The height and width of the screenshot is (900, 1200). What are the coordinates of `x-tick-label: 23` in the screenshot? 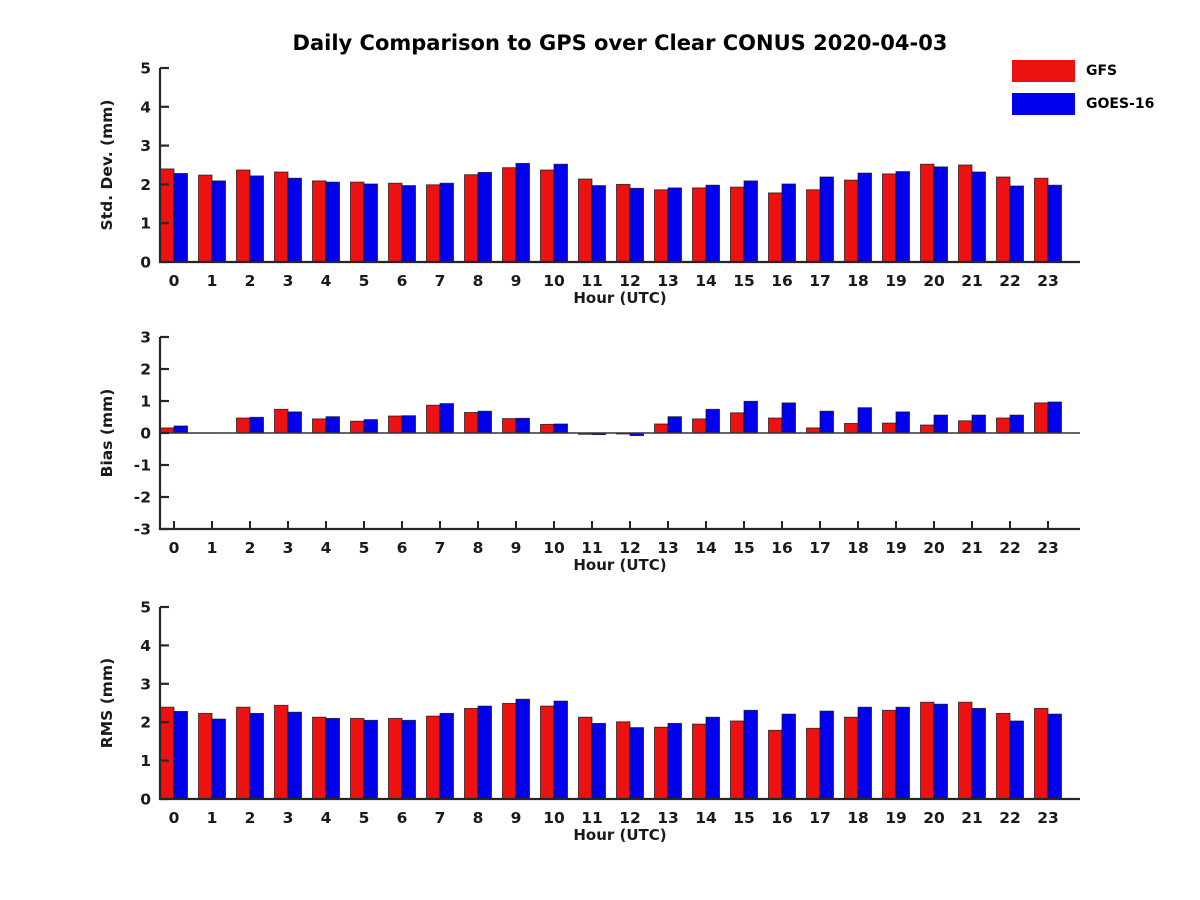 It's located at (1048, 281).